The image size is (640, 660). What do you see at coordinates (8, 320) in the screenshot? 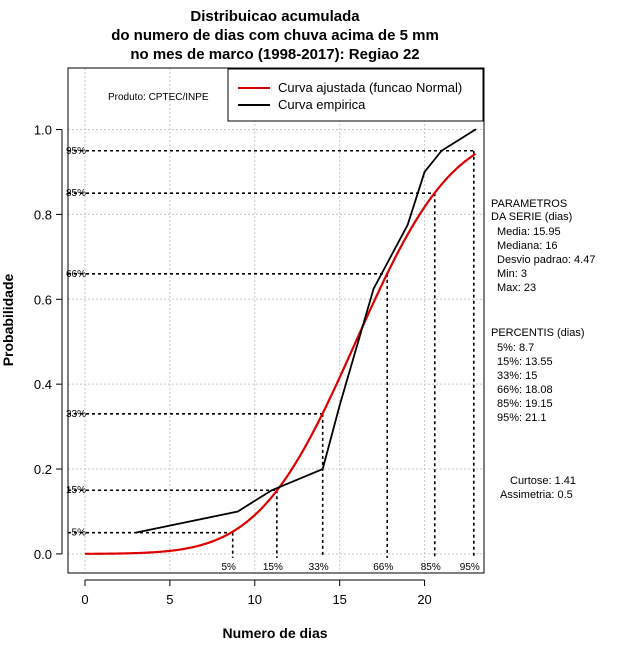
I see `y-axis-title: Probabilidade` at bounding box center [8, 320].